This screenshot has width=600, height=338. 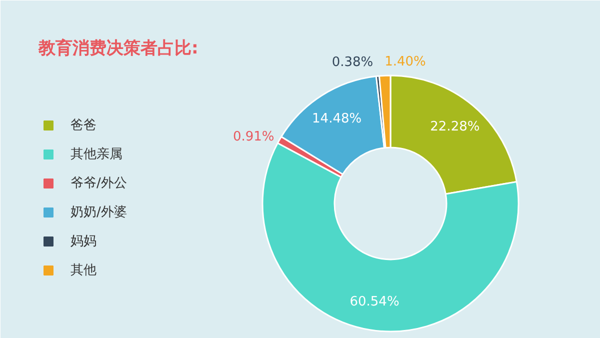 I want to click on legend-label: 其他, so click(x=83, y=270).